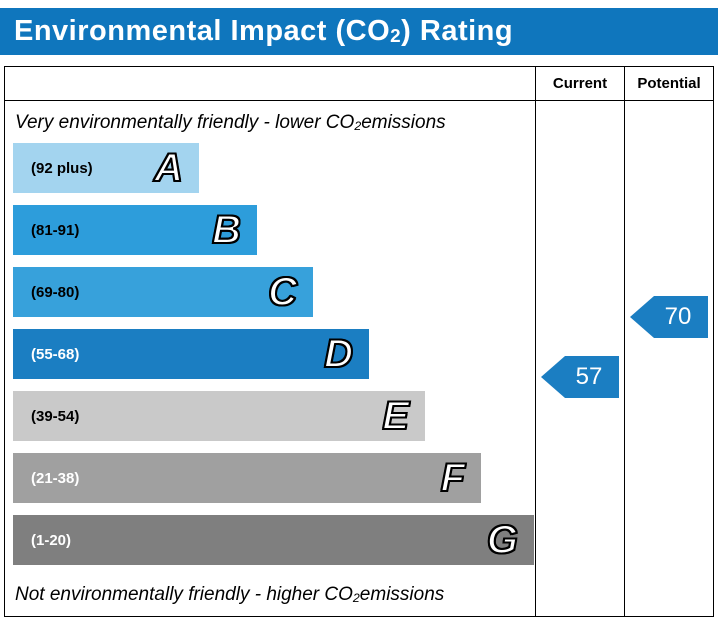  What do you see at coordinates (51, 540) in the screenshot?
I see `band-g-range: (1-20)` at bounding box center [51, 540].